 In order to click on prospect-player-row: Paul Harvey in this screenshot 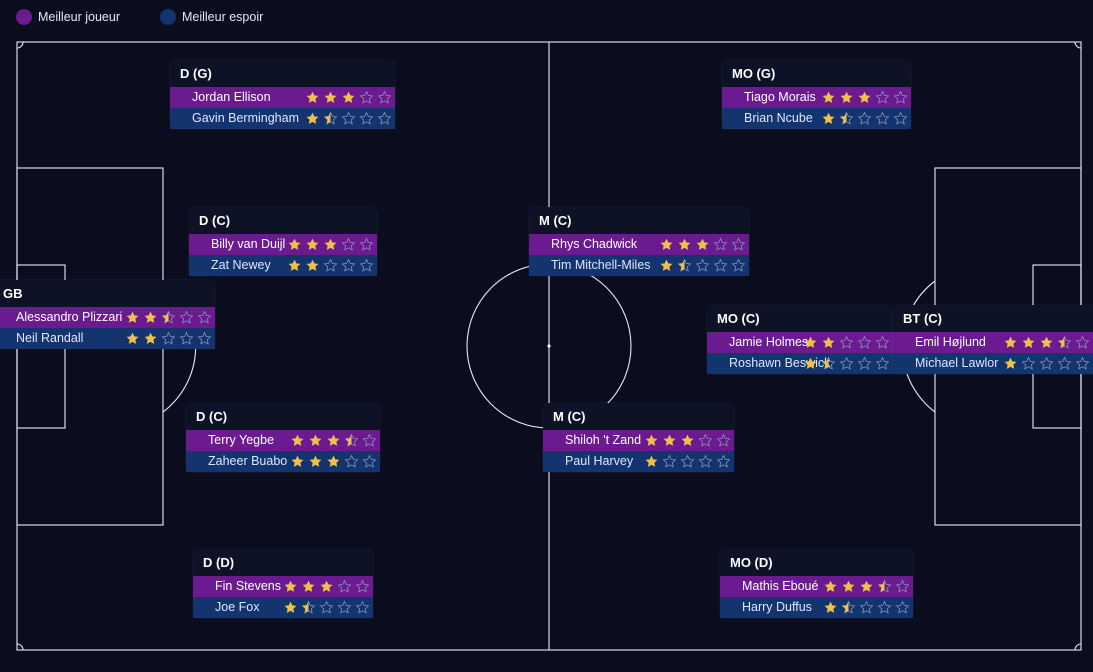, I will do `click(638, 461)`.